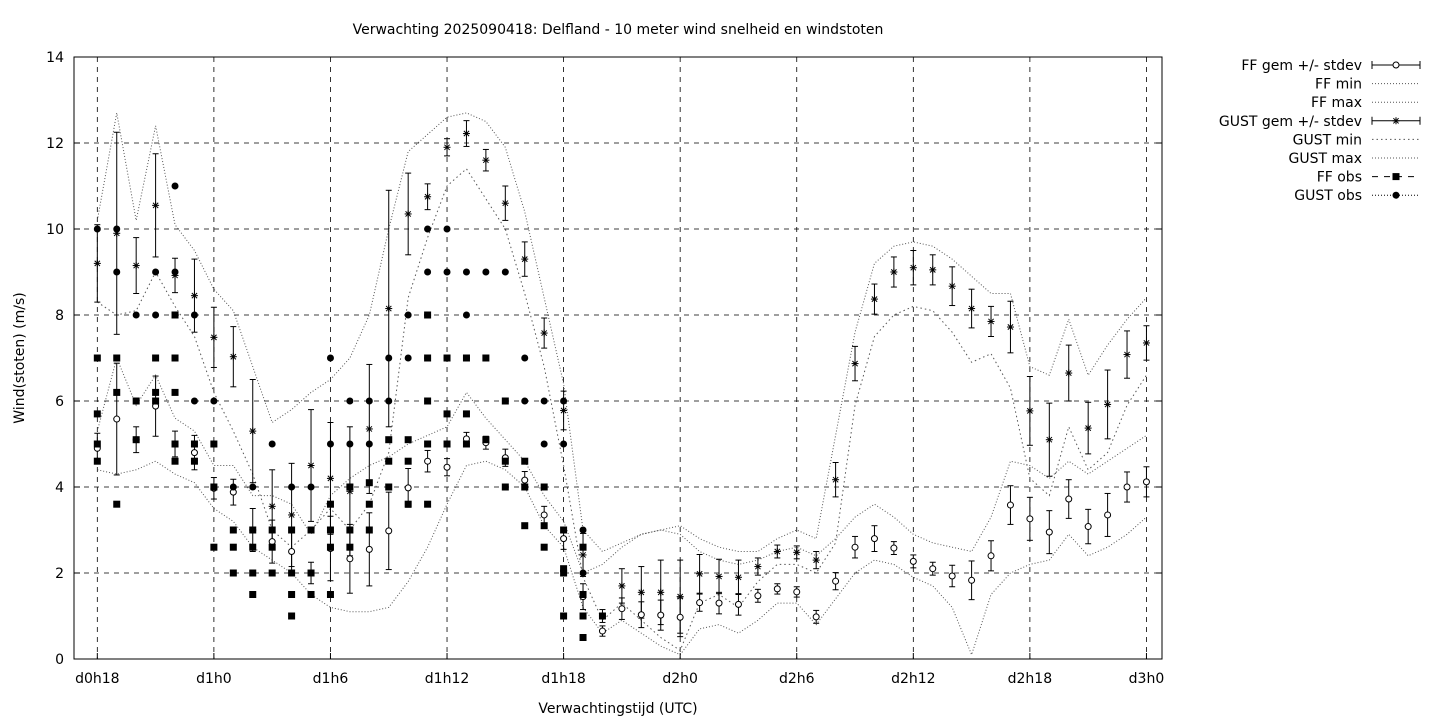  I want to click on x-tick-label: d2h18, so click(1030, 679).